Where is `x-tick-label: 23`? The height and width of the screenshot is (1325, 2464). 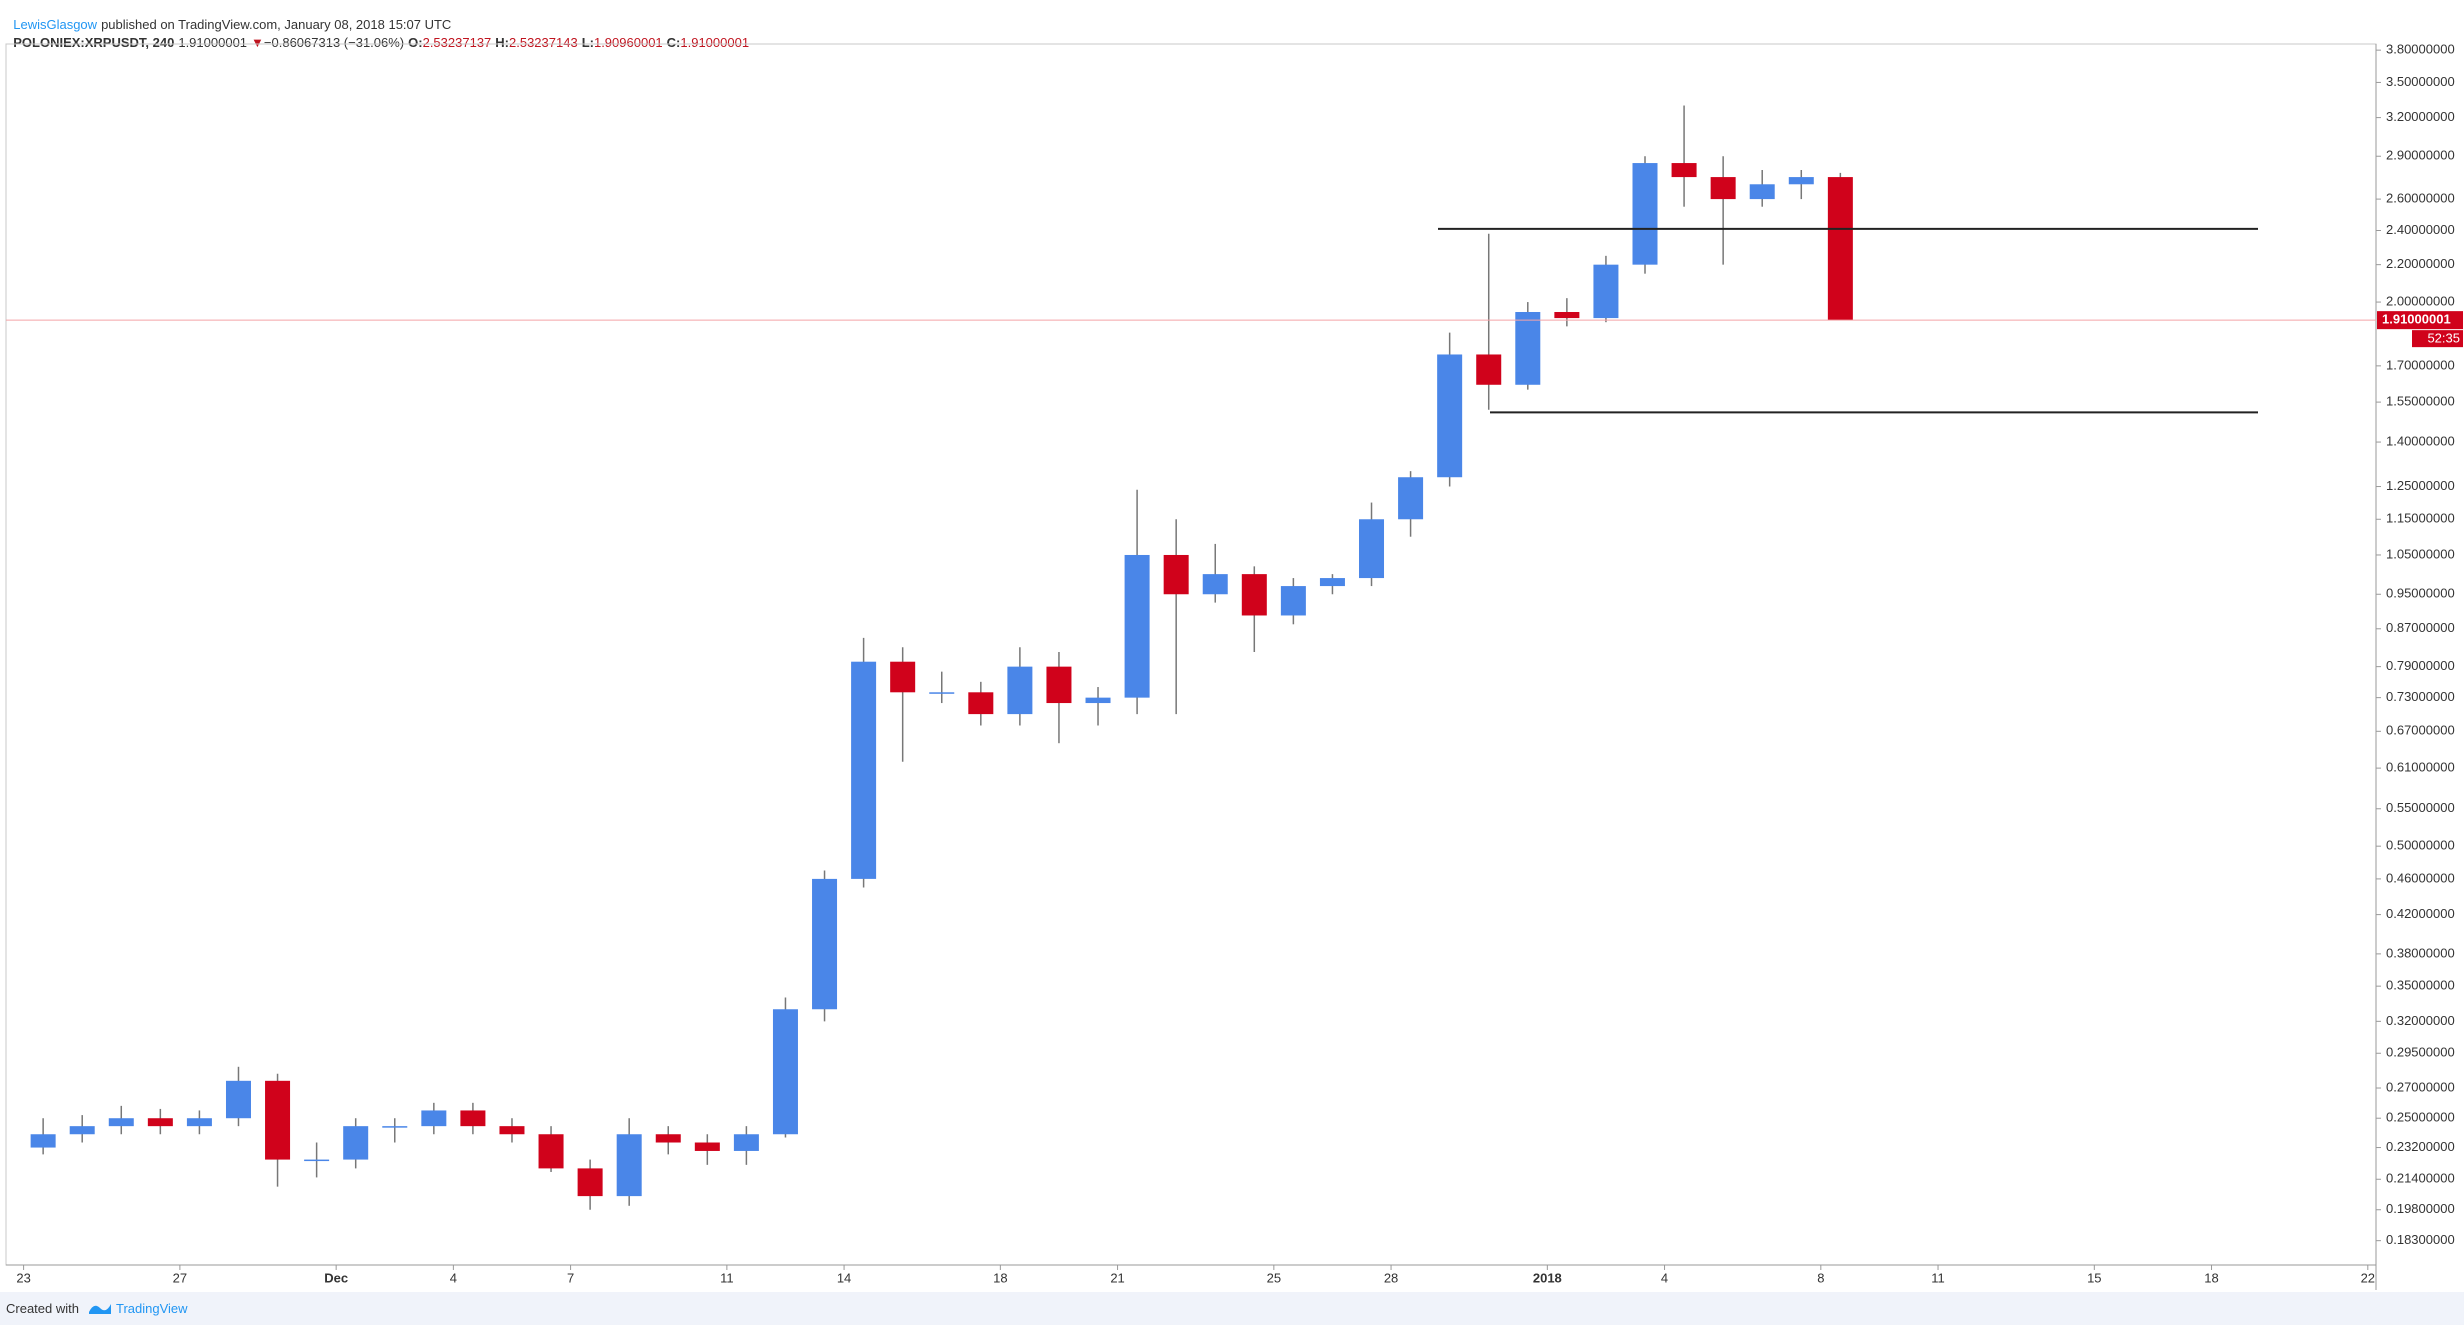
x-tick-label: 23 is located at coordinates (23, 1277).